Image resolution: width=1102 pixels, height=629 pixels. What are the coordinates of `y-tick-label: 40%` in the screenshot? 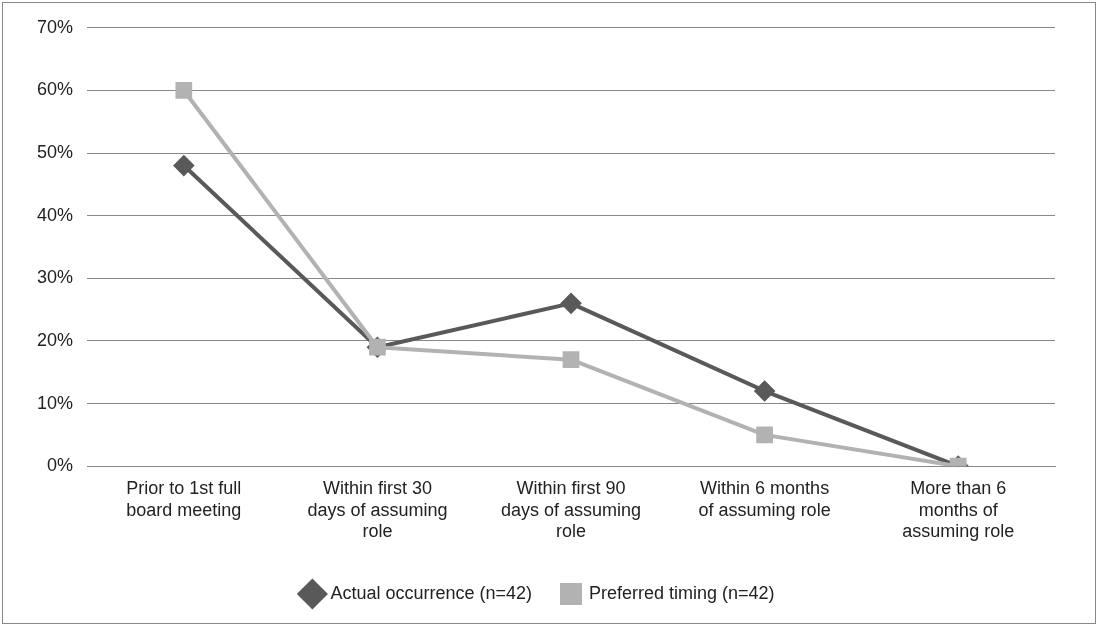 It's located at (55, 214).